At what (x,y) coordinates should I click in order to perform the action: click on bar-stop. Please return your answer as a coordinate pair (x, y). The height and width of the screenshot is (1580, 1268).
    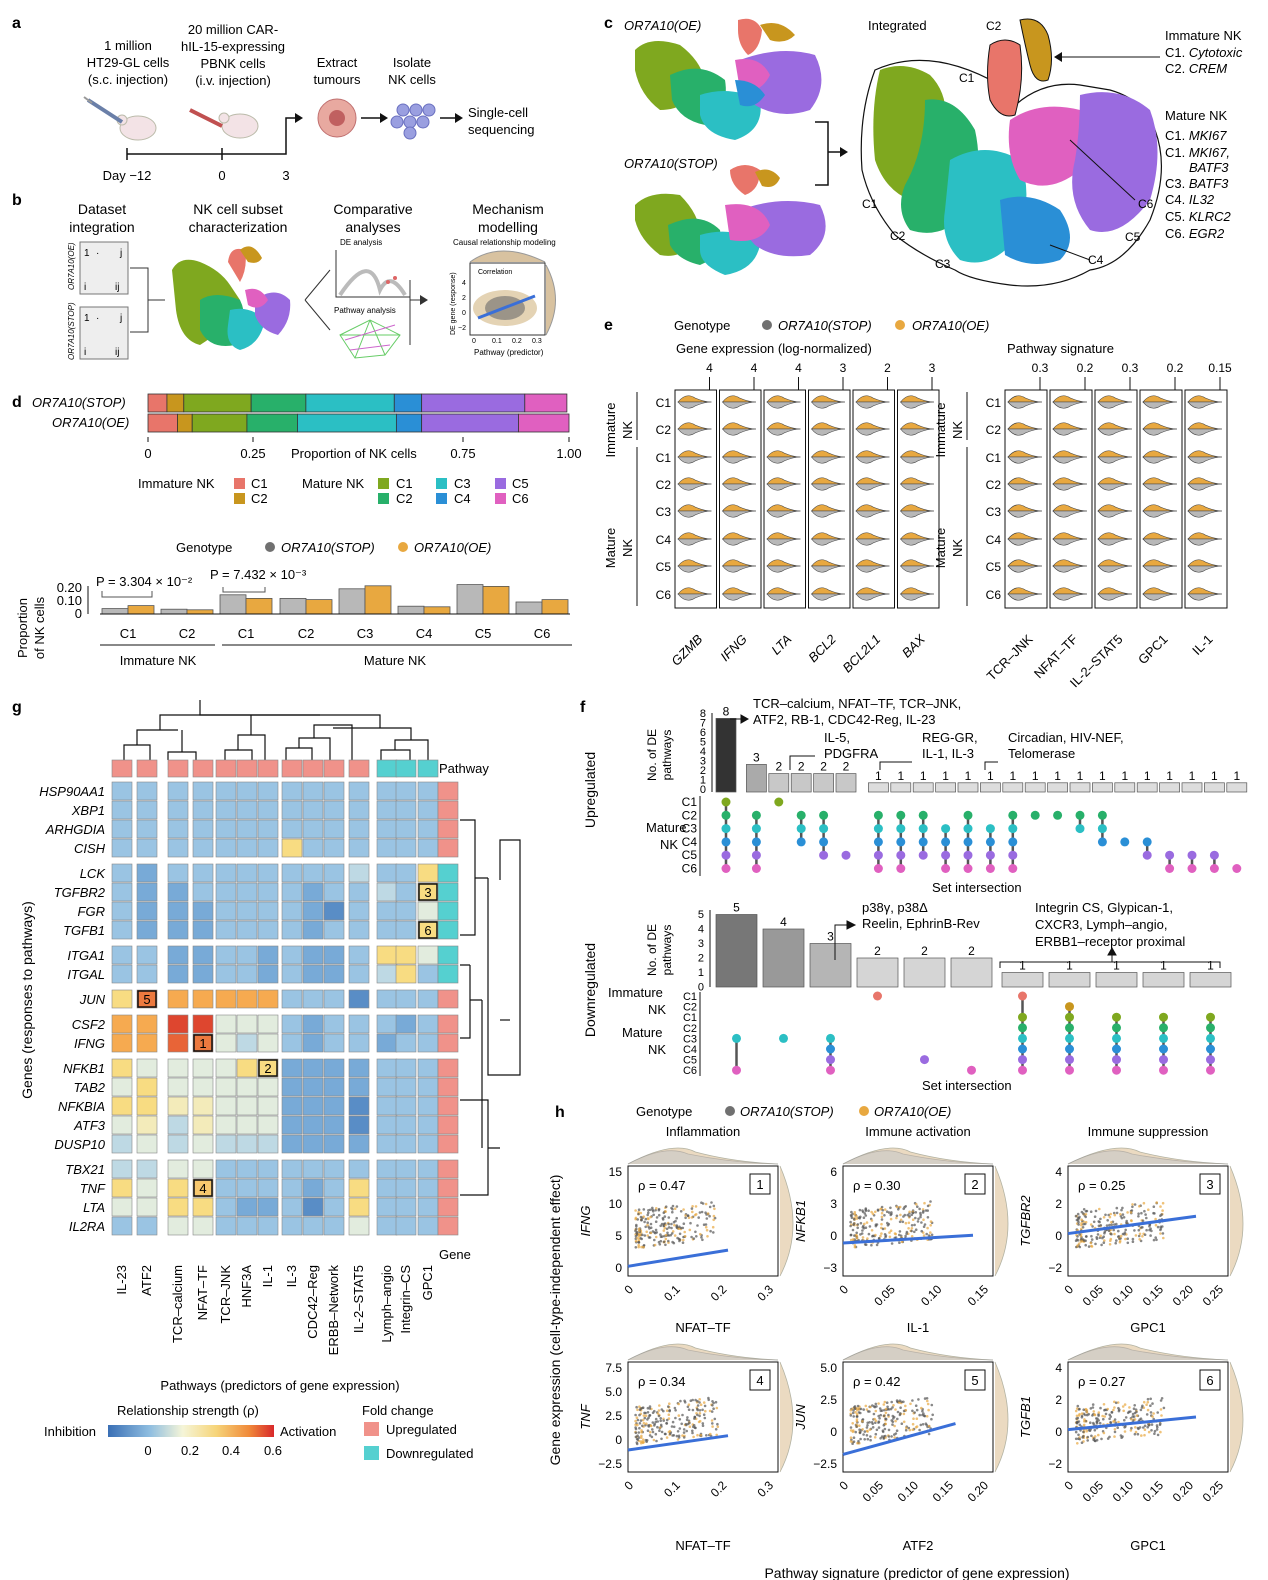
    Looking at the image, I should click on (174, 611).